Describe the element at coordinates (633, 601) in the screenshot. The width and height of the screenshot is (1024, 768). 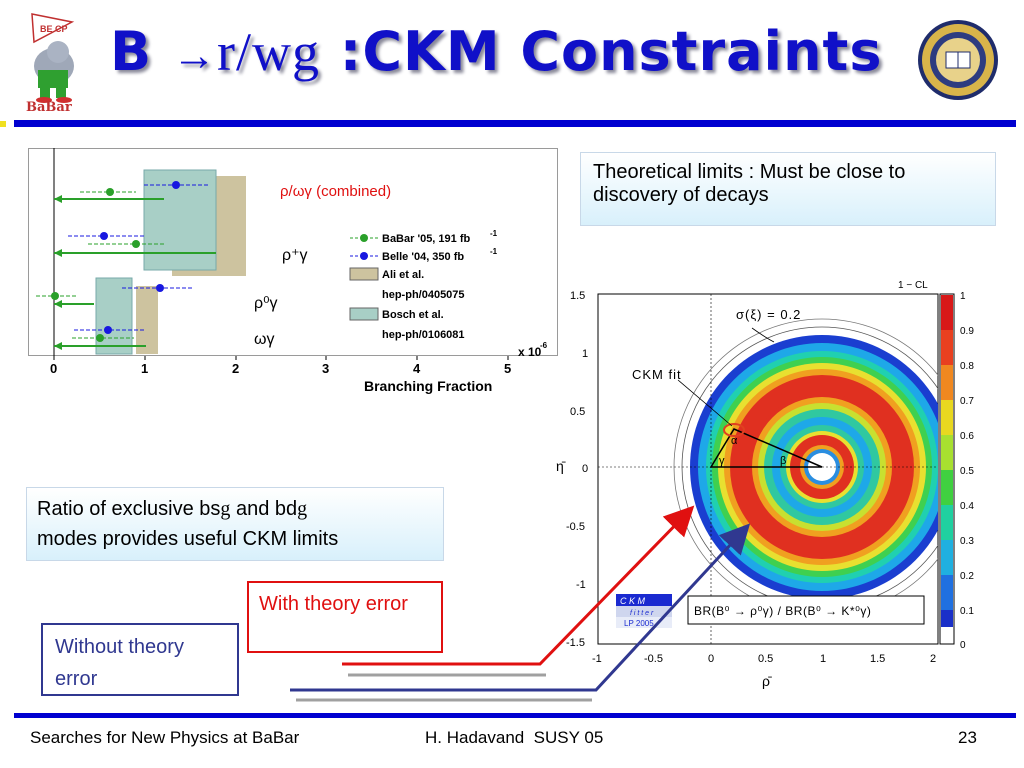
I see `ckmfitter-line1: C K M` at that location.